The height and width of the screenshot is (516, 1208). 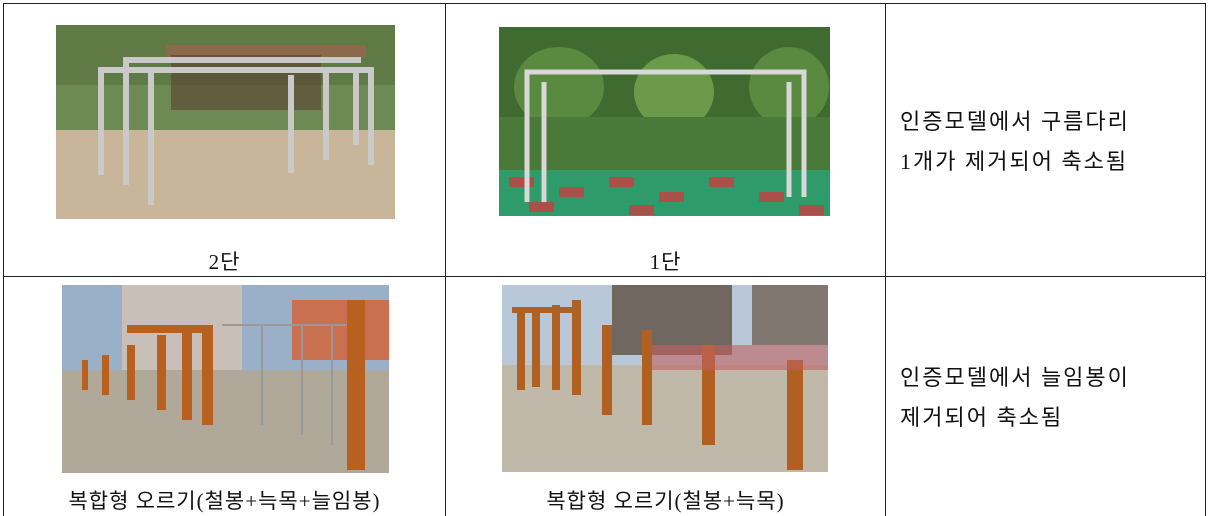 I want to click on caption: 1단, so click(x=665, y=262).